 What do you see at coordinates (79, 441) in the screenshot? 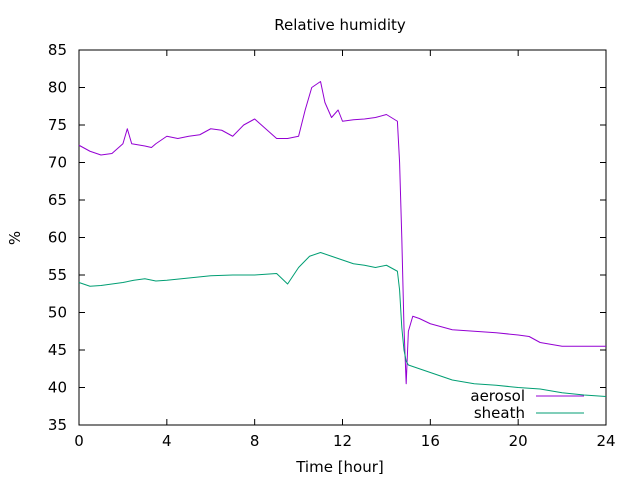
I see `x-tick-label: 0` at bounding box center [79, 441].